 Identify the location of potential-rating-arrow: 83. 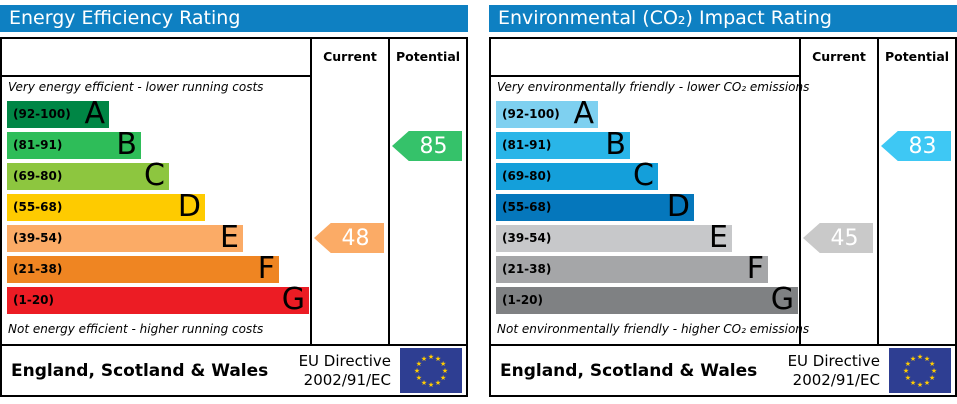
(916, 146).